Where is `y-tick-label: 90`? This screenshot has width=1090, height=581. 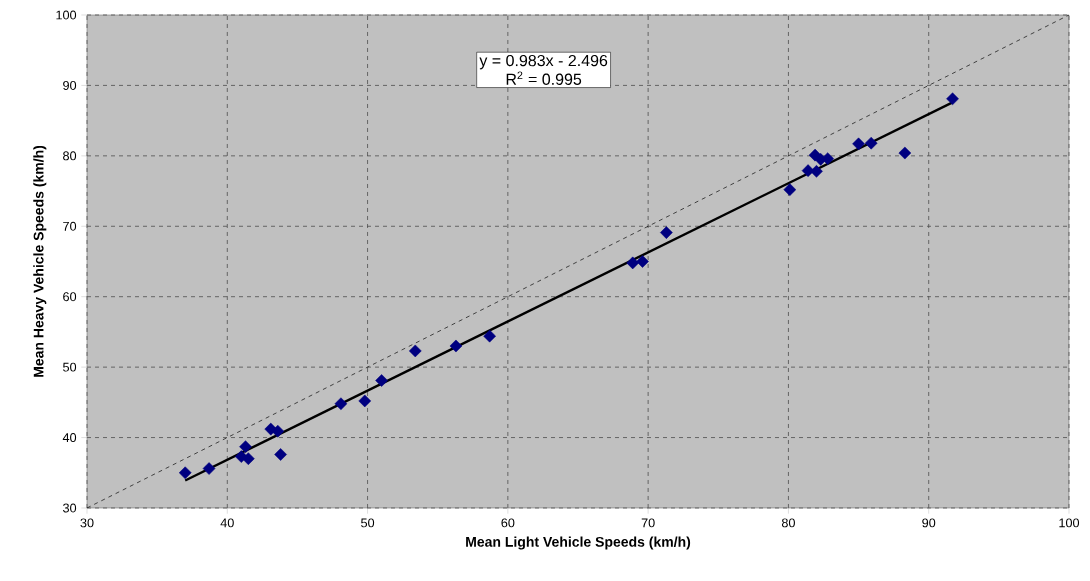
y-tick-label: 90 is located at coordinates (70, 85).